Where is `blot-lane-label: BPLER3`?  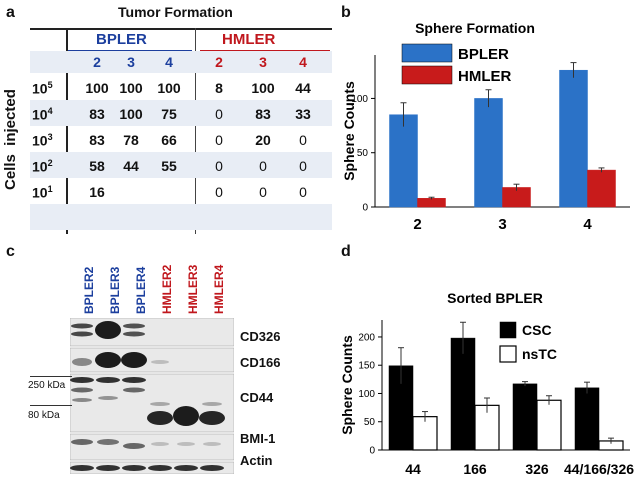
blot-lane-label: BPLER3 is located at coordinates (115, 290).